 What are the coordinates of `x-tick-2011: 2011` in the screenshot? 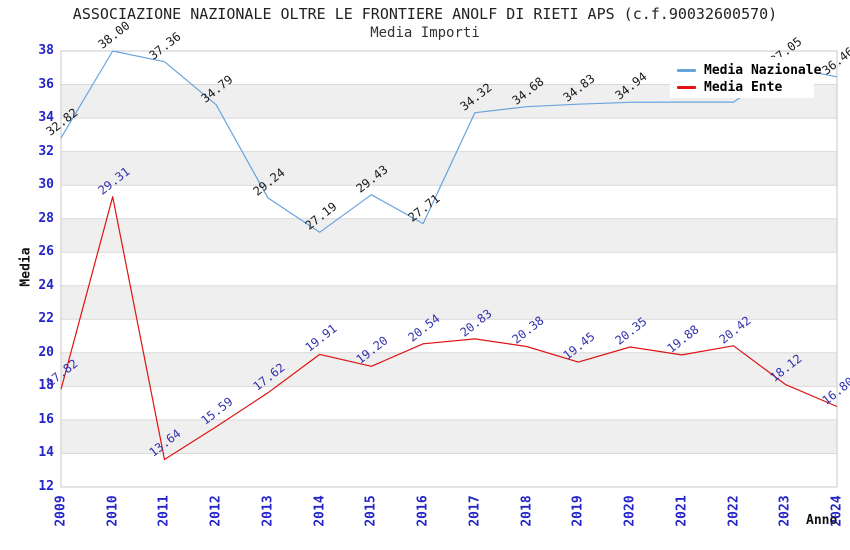 It's located at (164, 511).